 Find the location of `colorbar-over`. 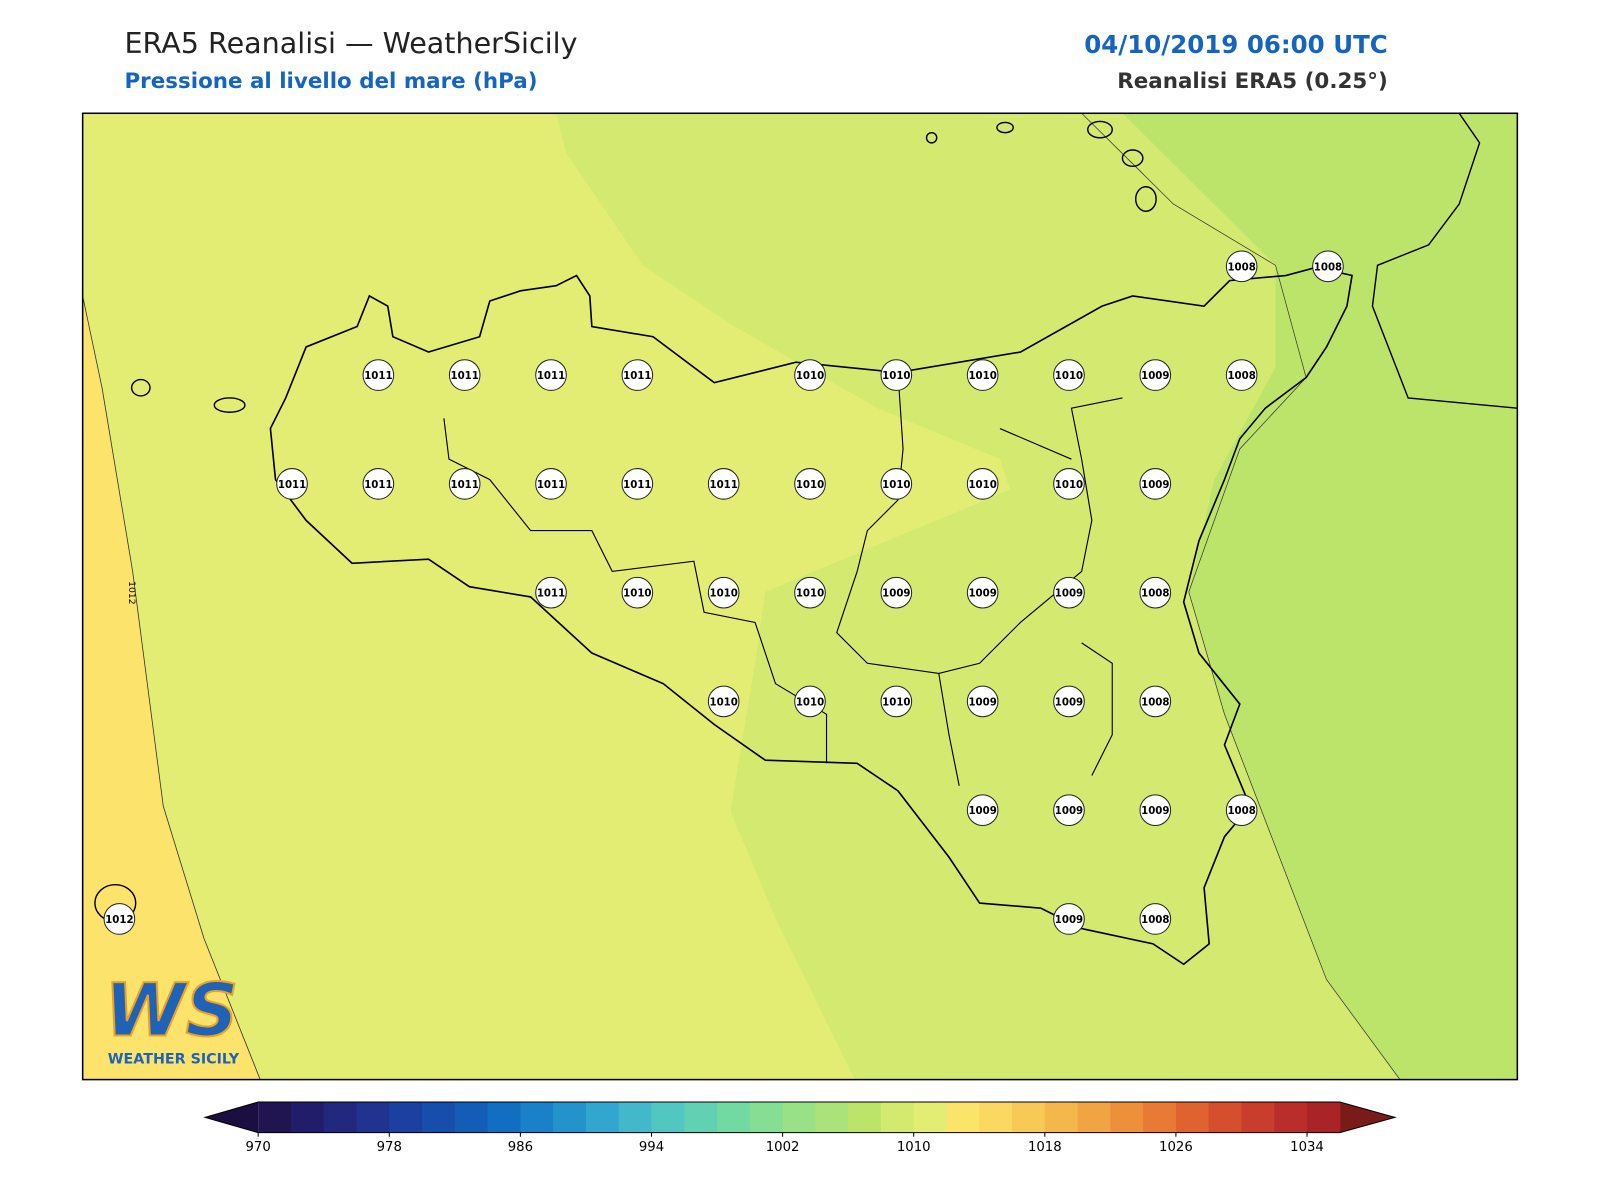

colorbar-over is located at coordinates (1367, 1117).